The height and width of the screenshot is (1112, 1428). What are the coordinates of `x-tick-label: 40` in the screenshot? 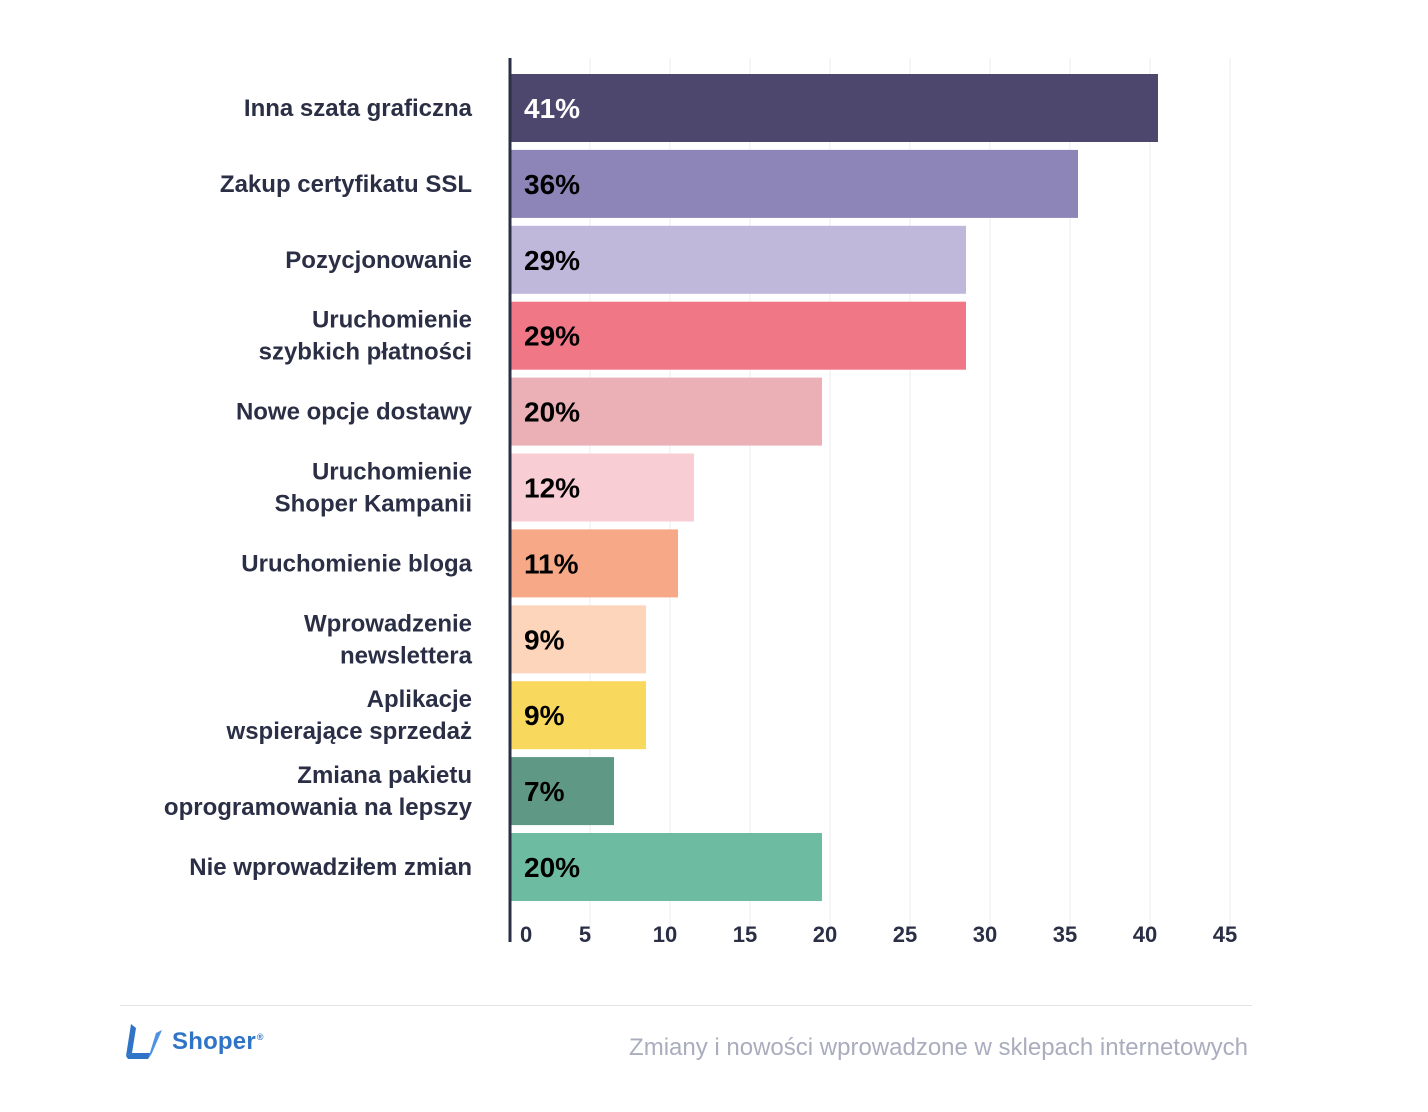 It's located at (1145, 934).